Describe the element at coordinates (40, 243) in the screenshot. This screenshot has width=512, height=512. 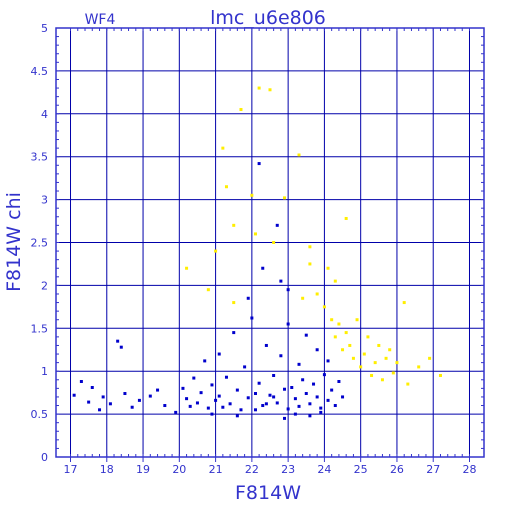
I see `y-tick-labels: 0 0.5 1 1.5 2 2.5 3 3.5 4 4.5 5` at that location.